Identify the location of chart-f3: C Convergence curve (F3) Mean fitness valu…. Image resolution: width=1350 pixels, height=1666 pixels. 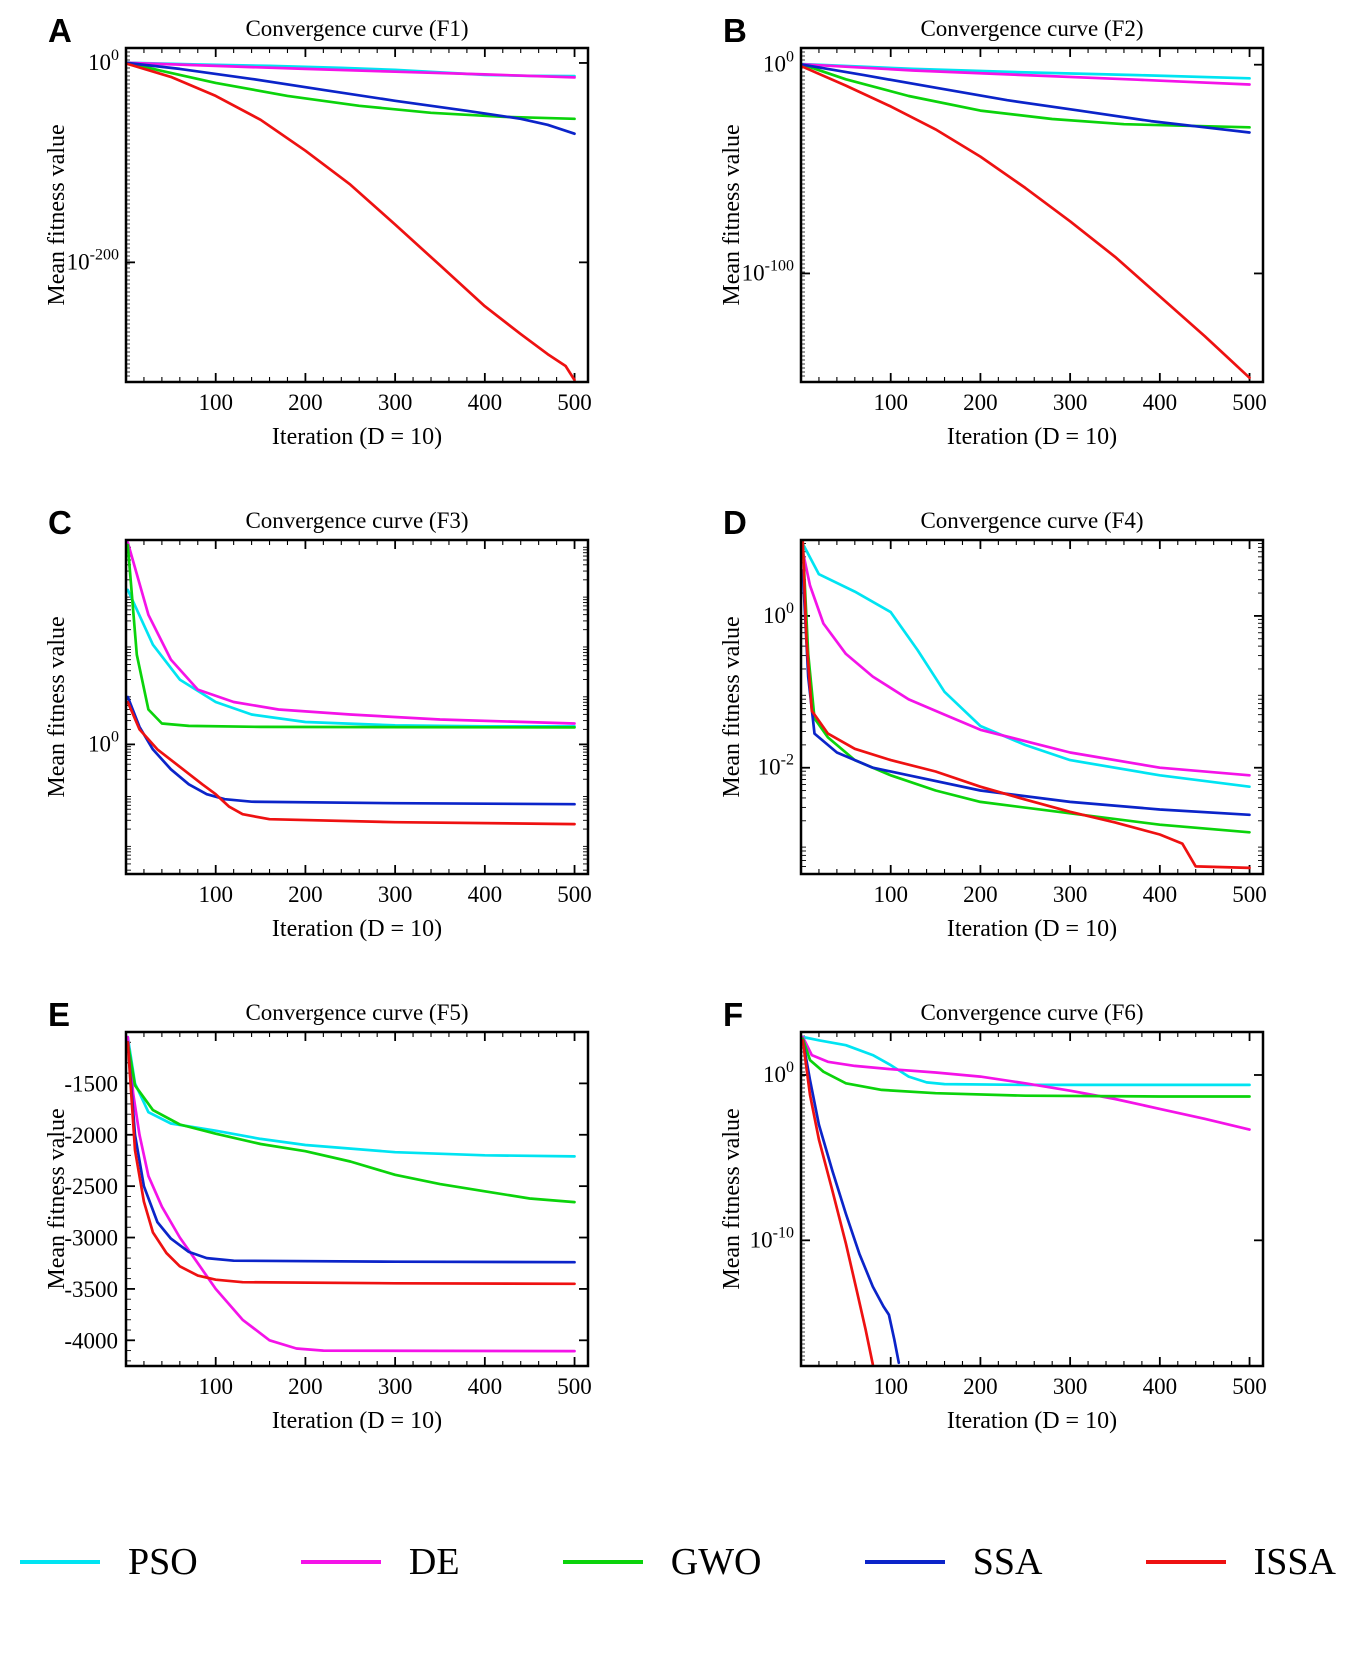
(318, 723).